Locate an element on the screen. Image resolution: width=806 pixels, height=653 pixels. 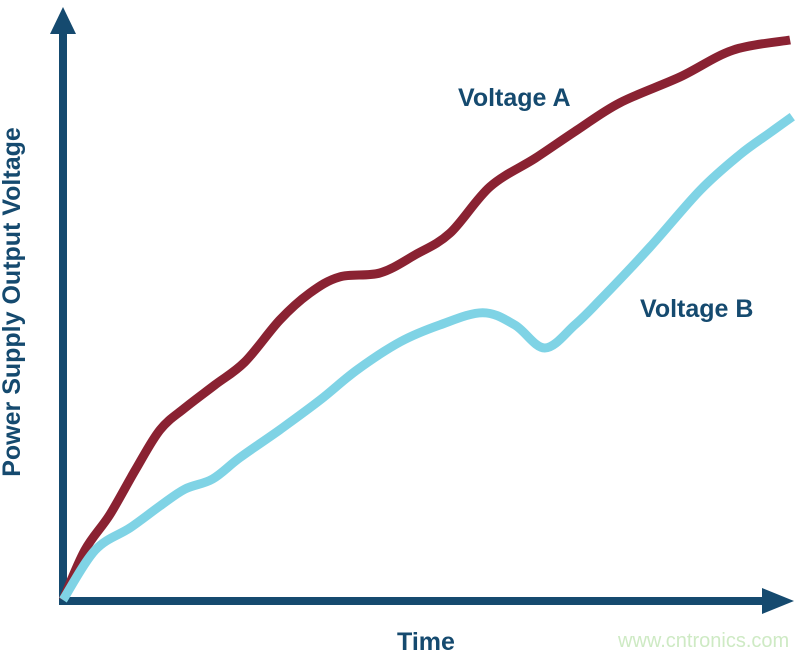
x-axis-label: Time is located at coordinates (426, 640).